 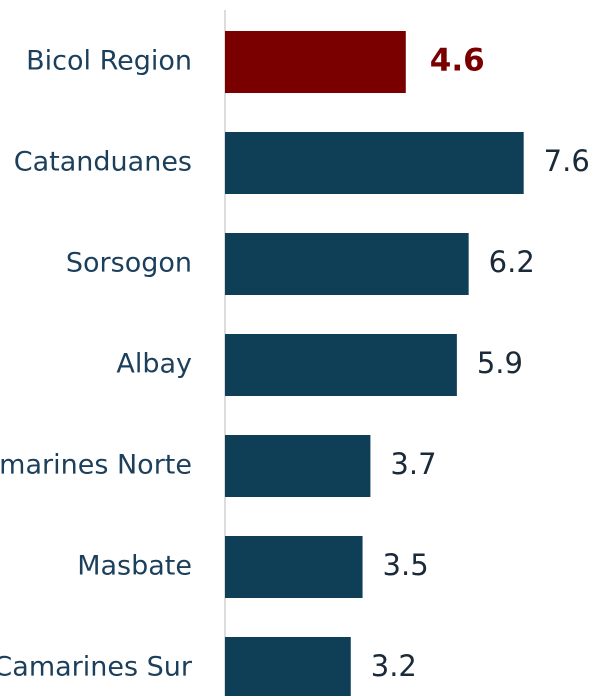 What do you see at coordinates (457, 61) in the screenshot?
I see `value-label: 4.6` at bounding box center [457, 61].